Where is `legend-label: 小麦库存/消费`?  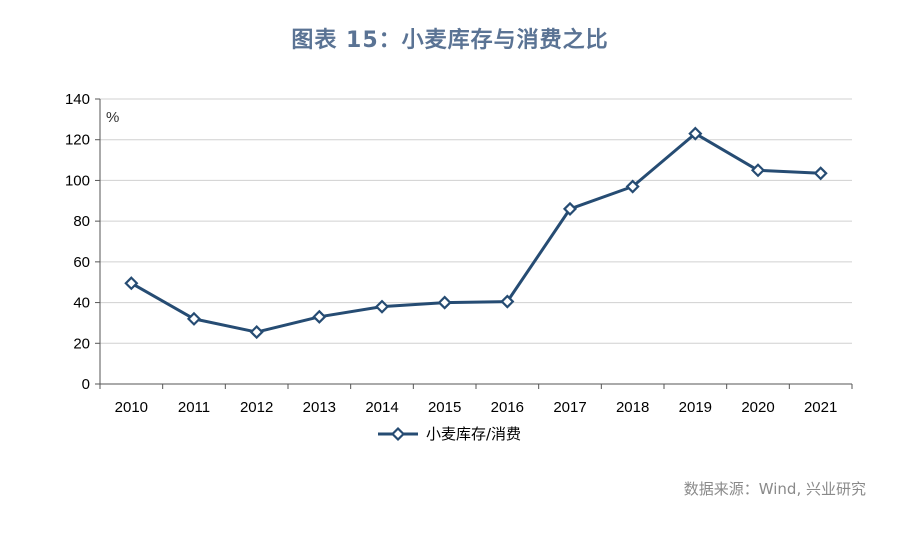 legend-label: 小麦库存/消费 is located at coordinates (473, 434).